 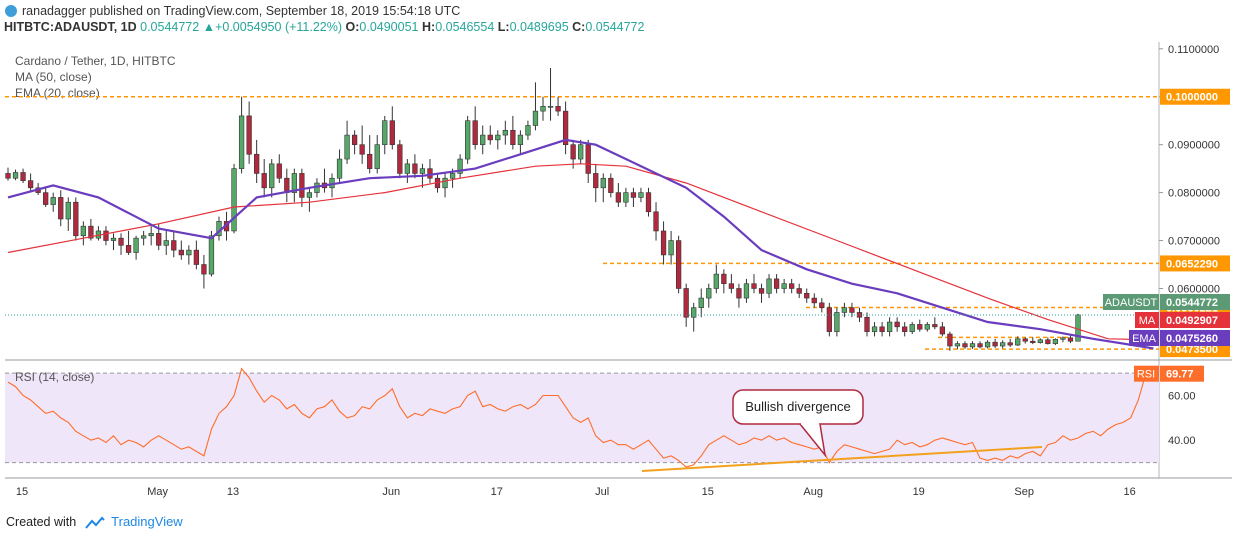 I want to click on rsi-name-tag, so click(x=1146, y=373).